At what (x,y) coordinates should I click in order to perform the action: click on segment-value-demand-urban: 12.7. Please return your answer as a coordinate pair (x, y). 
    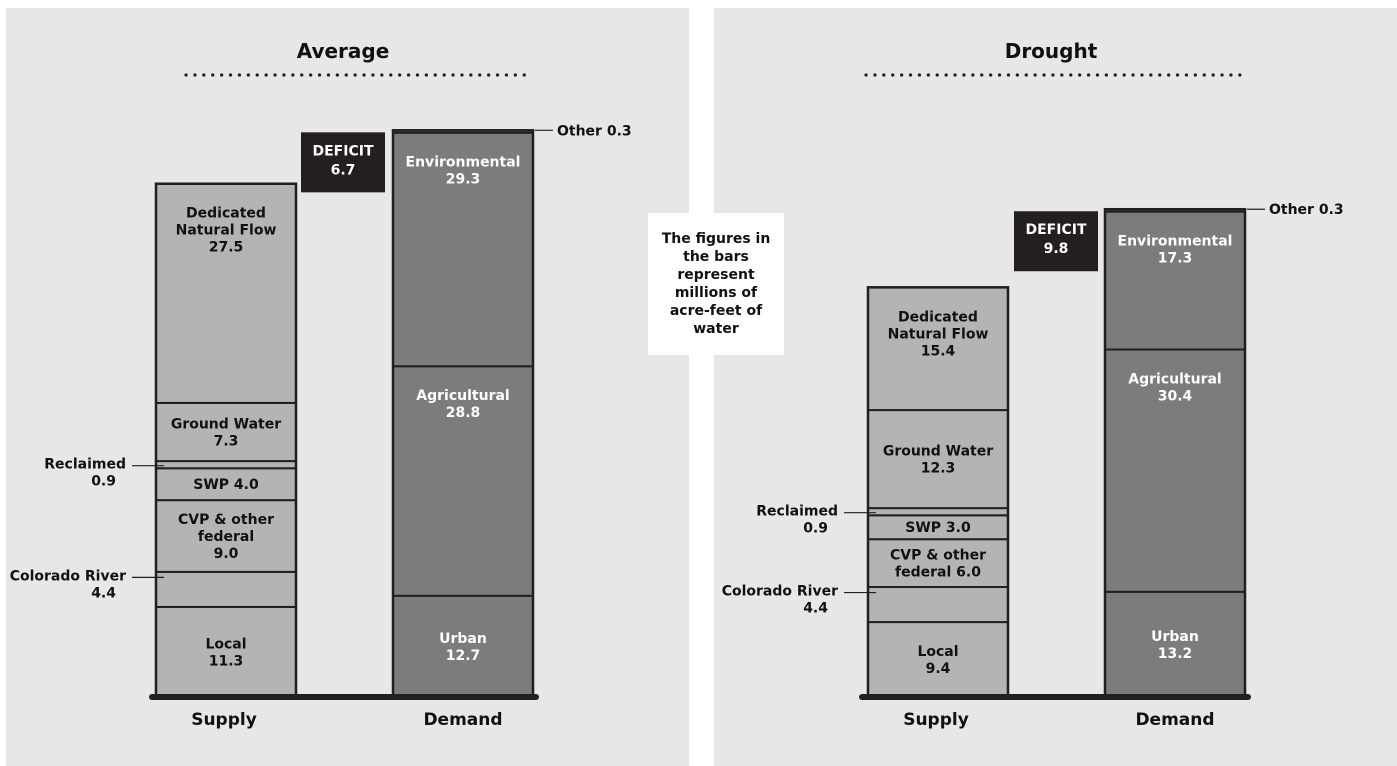
    Looking at the image, I should click on (463, 656).